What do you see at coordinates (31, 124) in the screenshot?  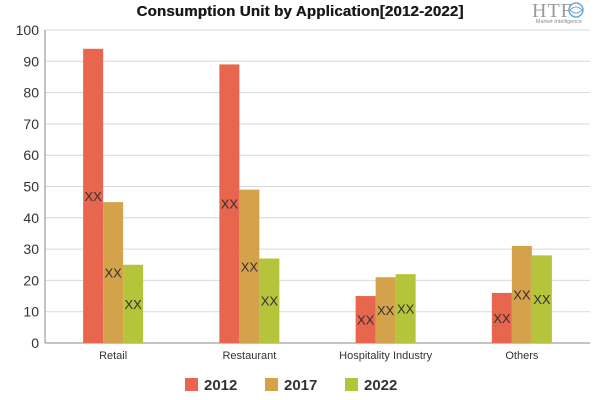 I see `y-tick-label: 70` at bounding box center [31, 124].